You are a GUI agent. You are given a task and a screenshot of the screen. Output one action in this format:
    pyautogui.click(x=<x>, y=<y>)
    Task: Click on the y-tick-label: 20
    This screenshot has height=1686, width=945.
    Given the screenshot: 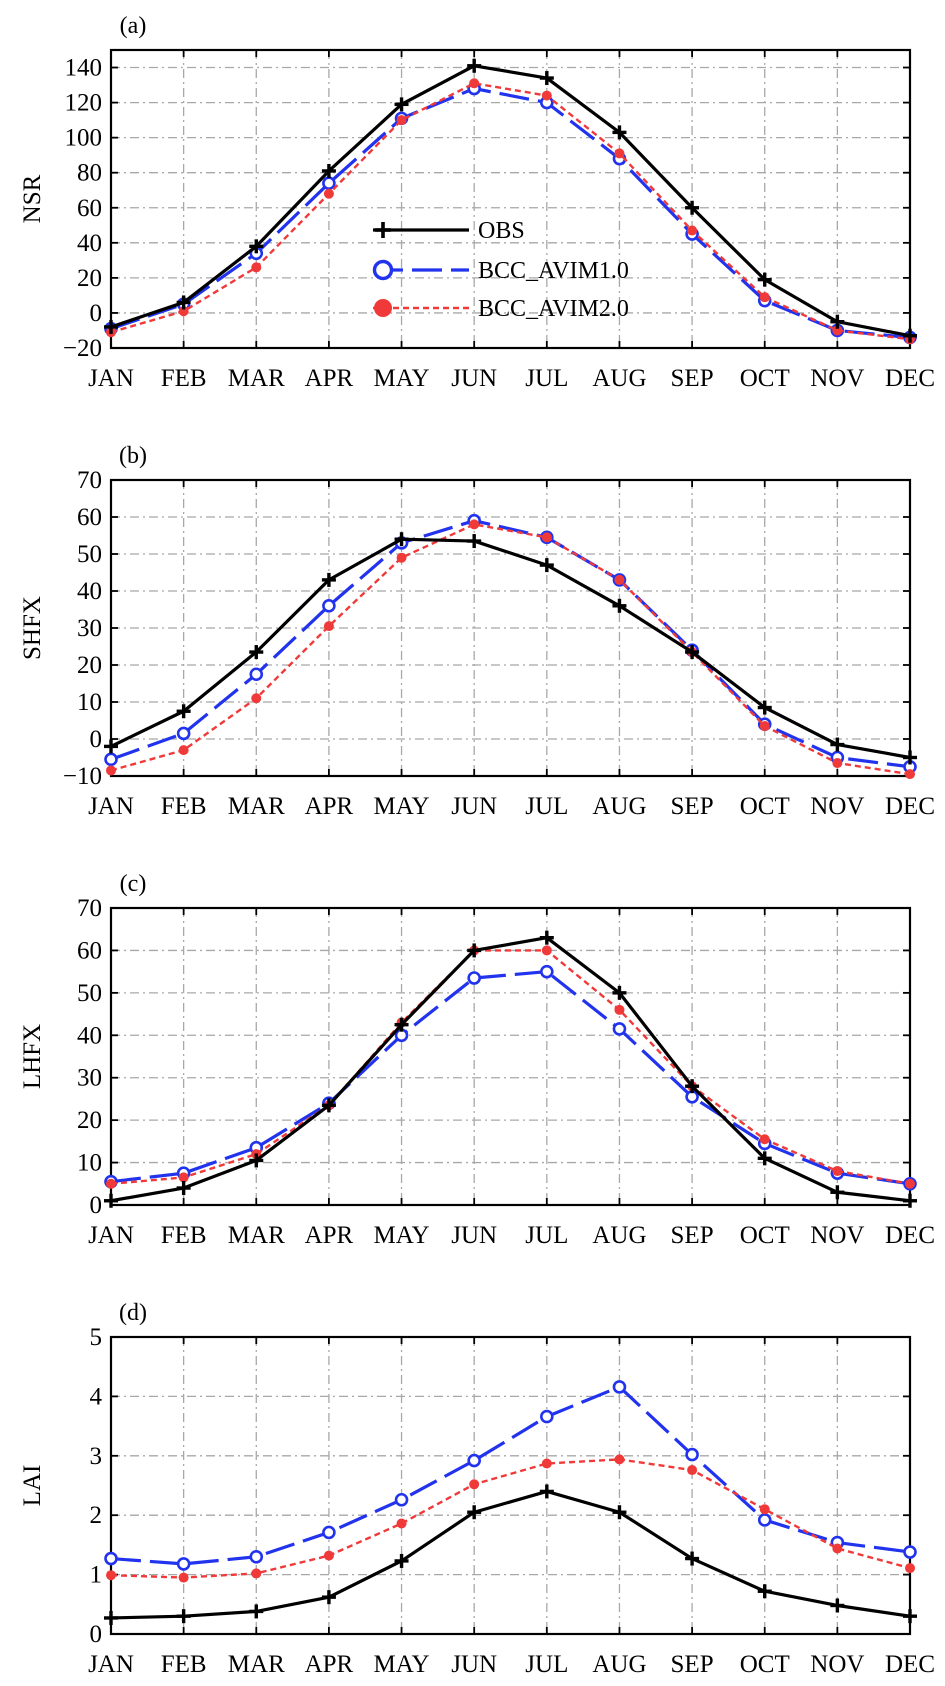 What is the action you would take?
    pyautogui.click(x=89, y=278)
    